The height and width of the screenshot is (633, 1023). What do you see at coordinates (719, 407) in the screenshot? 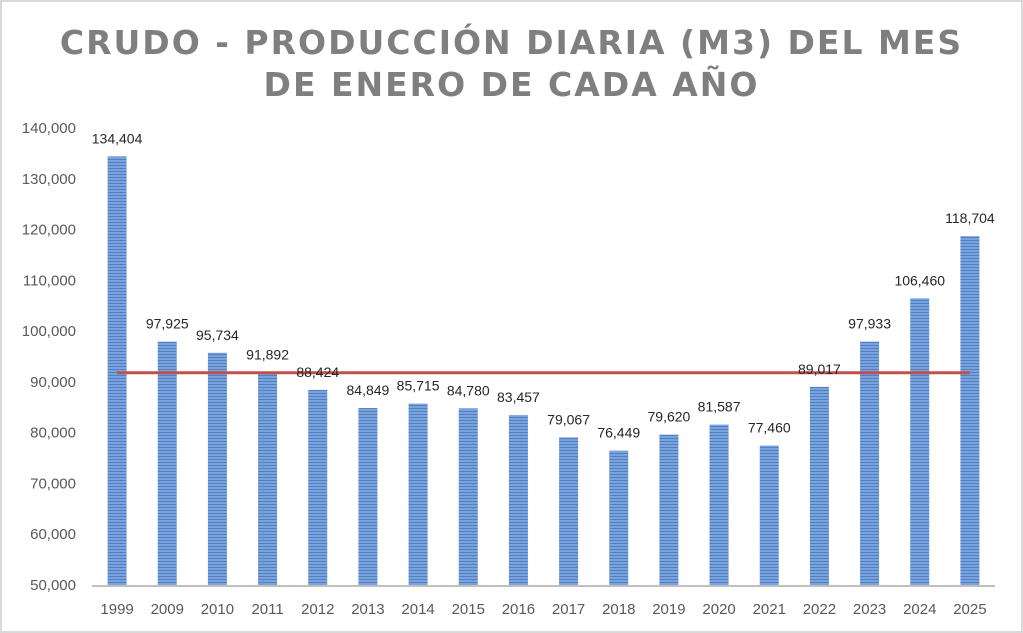
I see `data-label-2020: 81,587` at bounding box center [719, 407].